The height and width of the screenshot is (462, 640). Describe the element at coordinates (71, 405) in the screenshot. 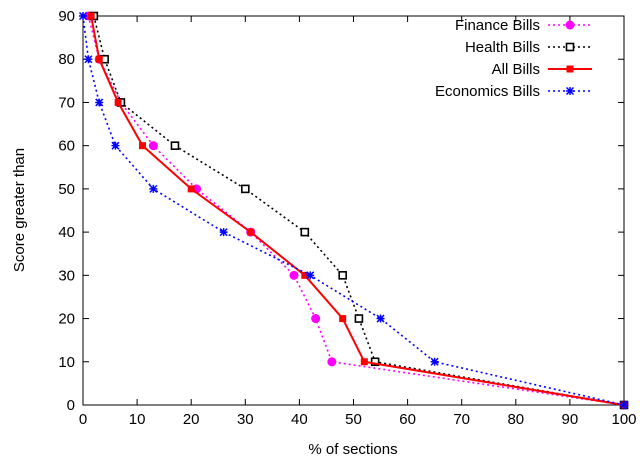

I see `y-tick-label: 0` at that location.